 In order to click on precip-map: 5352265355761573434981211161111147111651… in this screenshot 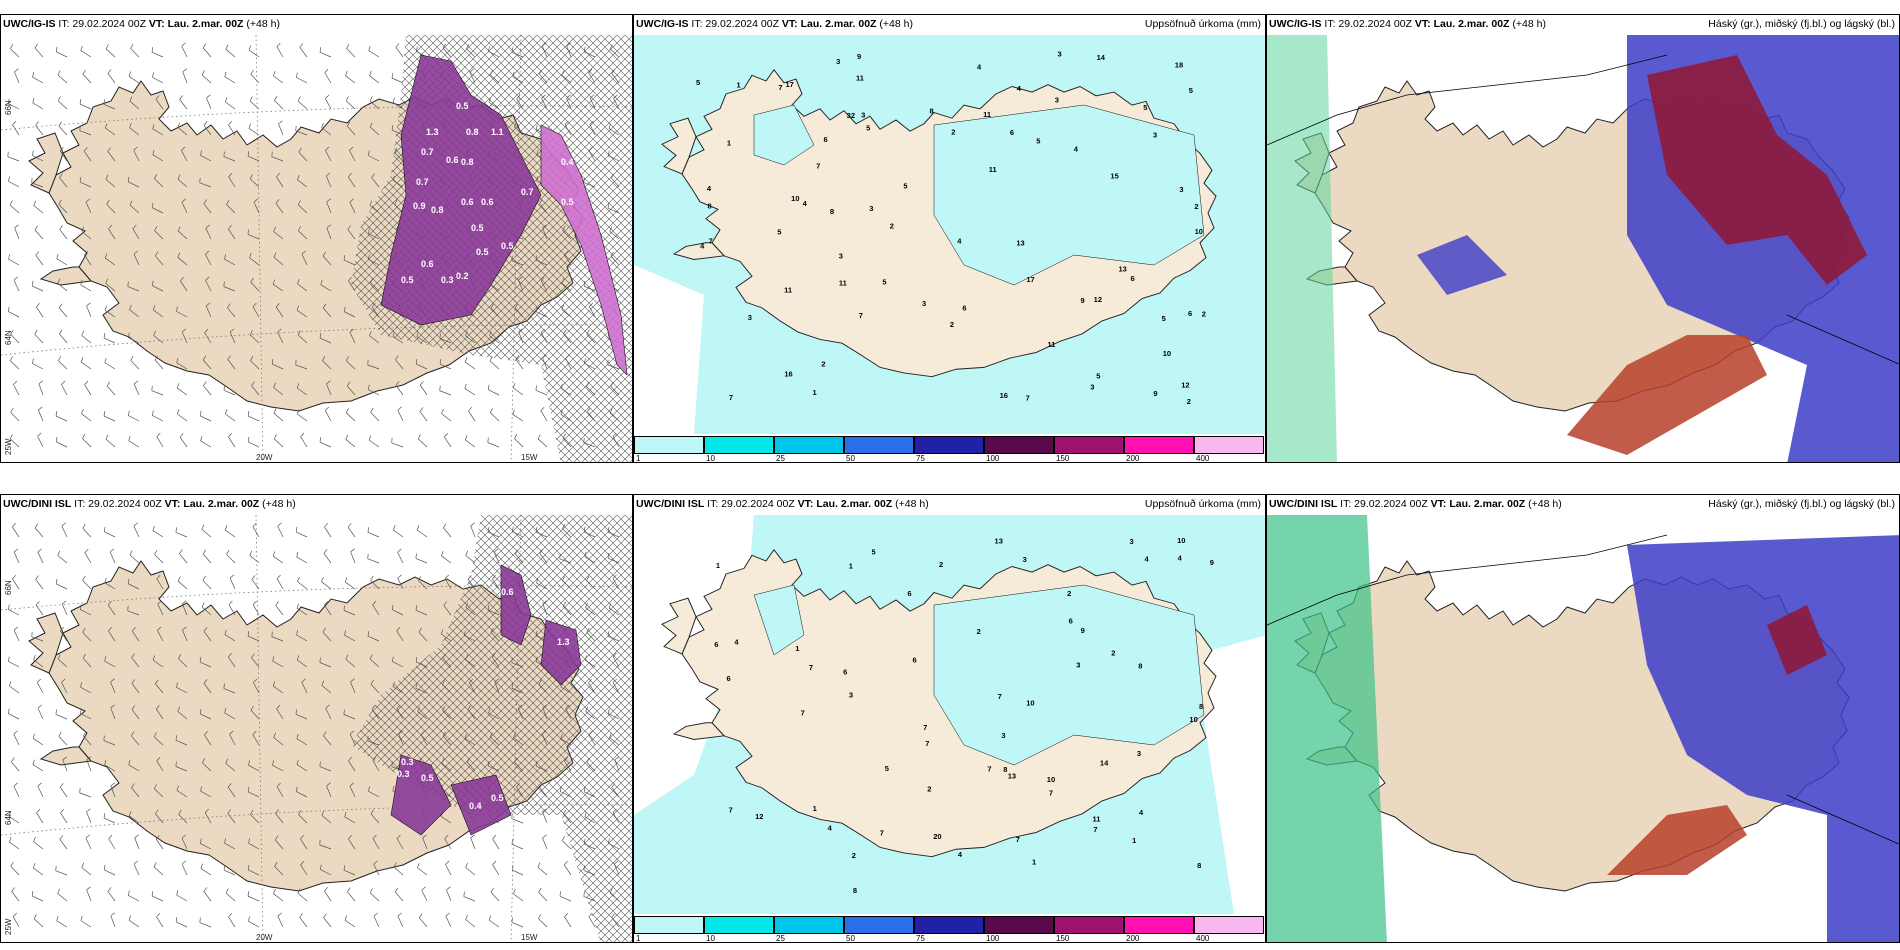, I will do `click(950, 234)`.